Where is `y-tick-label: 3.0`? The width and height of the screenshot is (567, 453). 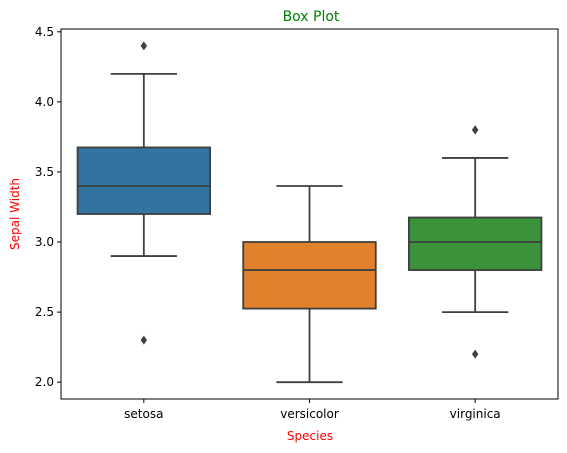
y-tick-label: 3.0 is located at coordinates (44, 242).